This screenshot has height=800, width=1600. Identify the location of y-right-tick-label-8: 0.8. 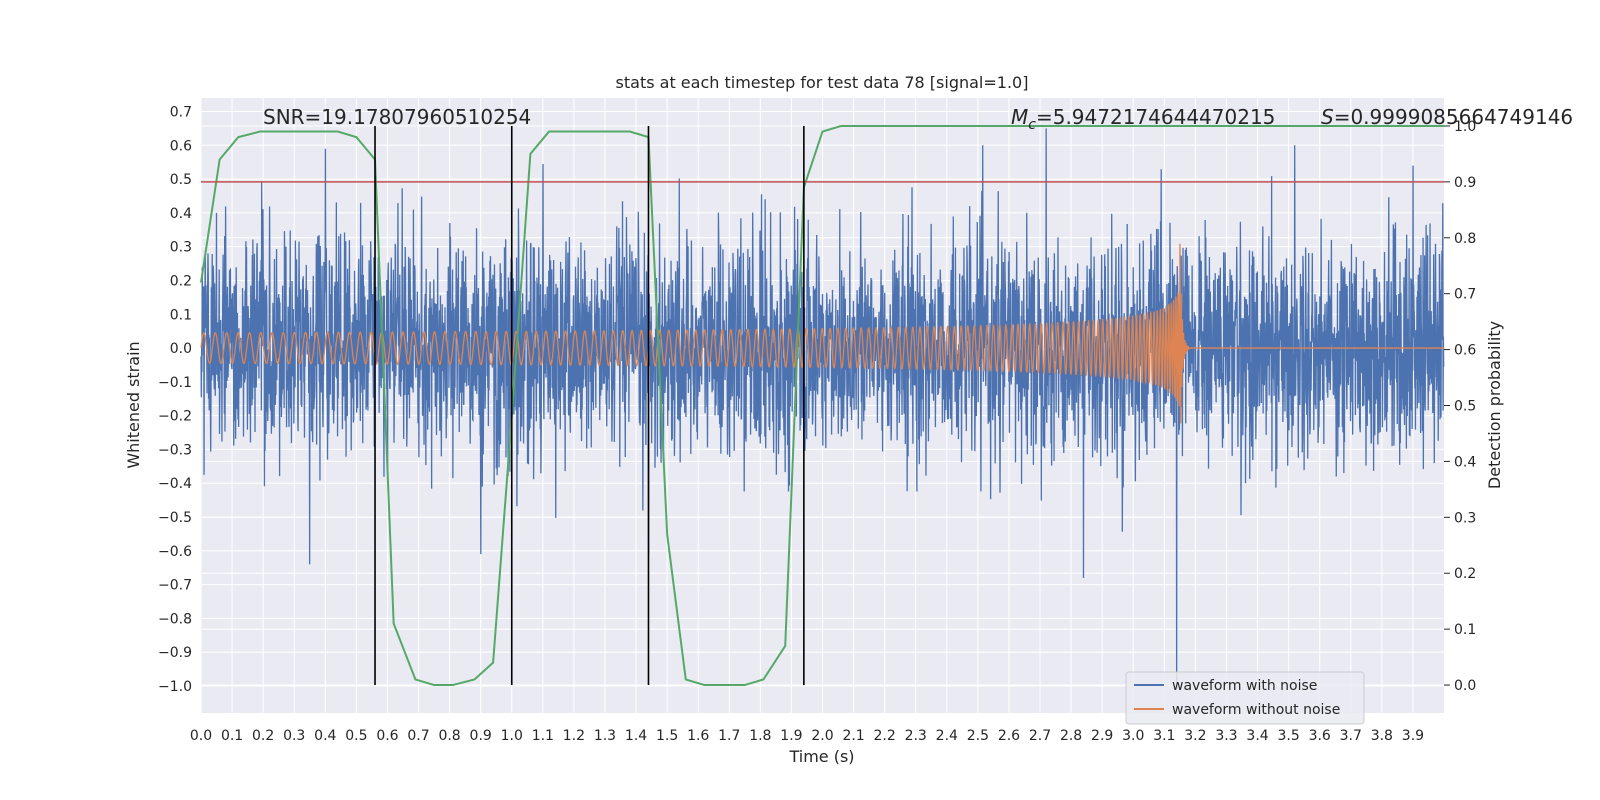
(1465, 239).